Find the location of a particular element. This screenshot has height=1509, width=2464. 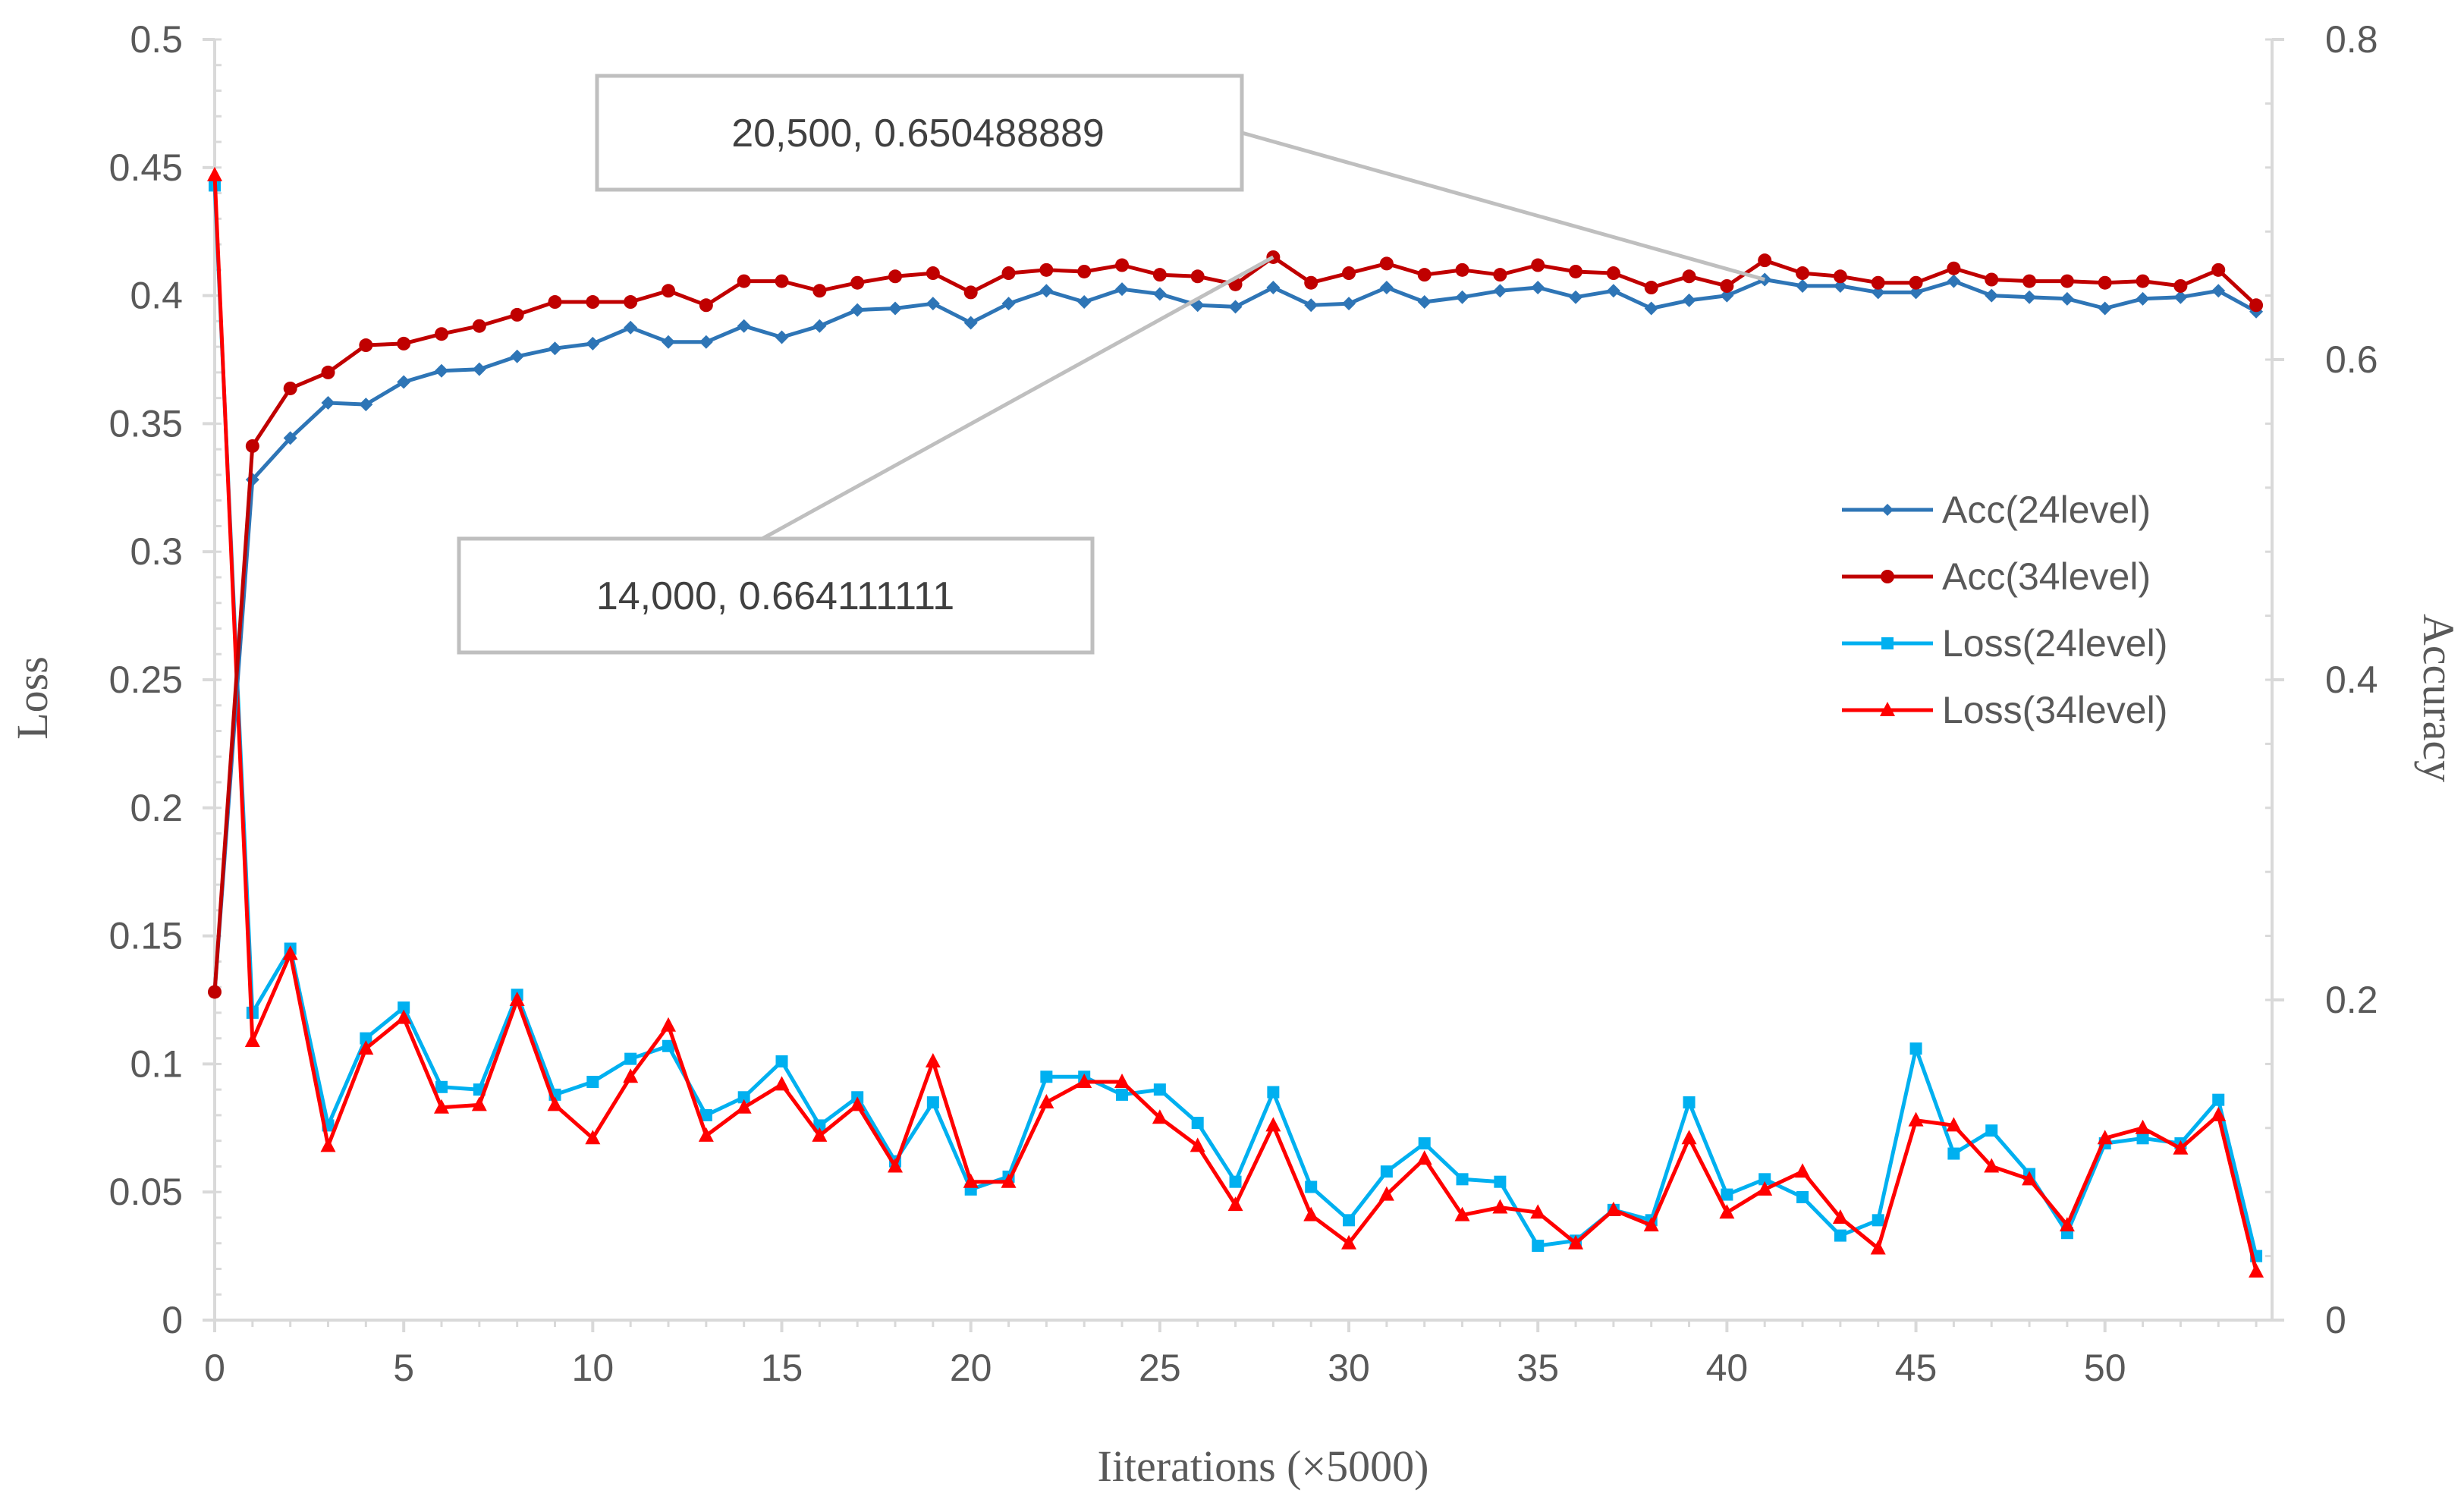

y2-tick-label: 0.6 is located at coordinates (2351, 359).